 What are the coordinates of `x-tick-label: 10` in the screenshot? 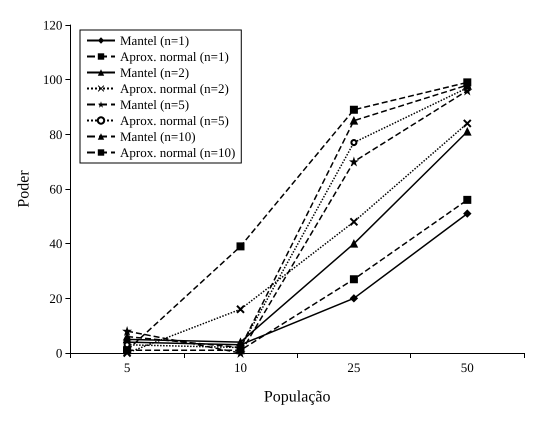 It's located at (240, 367).